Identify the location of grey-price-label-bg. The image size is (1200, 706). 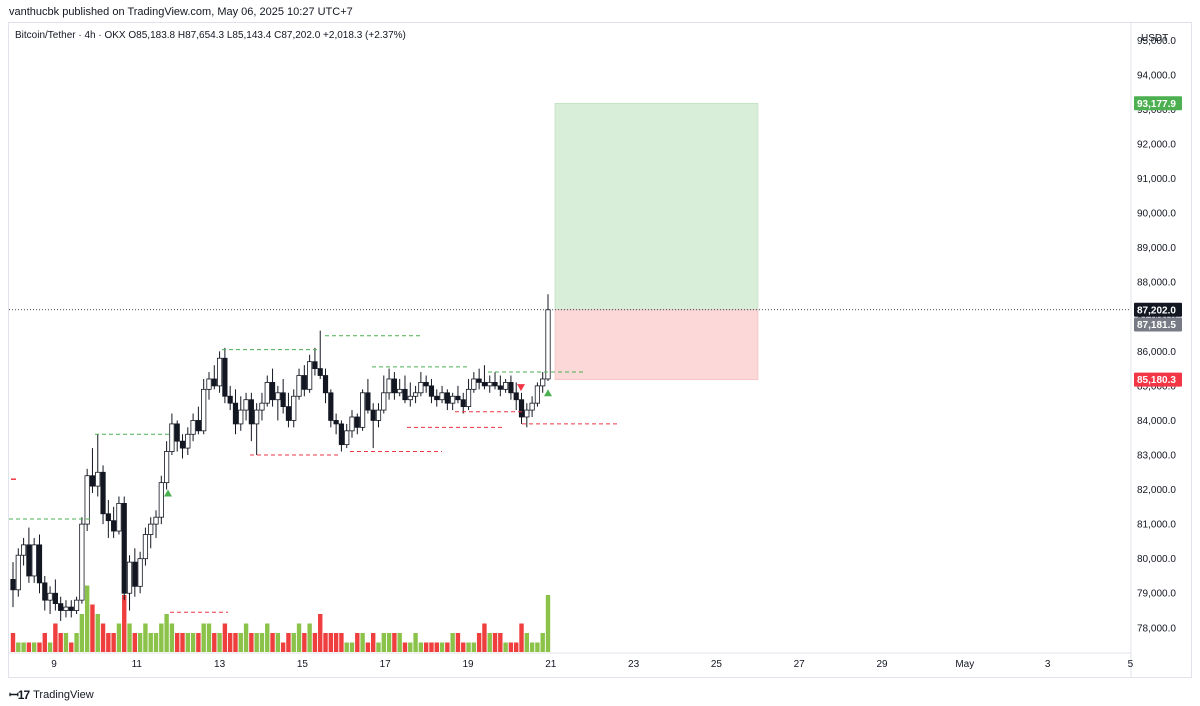
(1158, 324).